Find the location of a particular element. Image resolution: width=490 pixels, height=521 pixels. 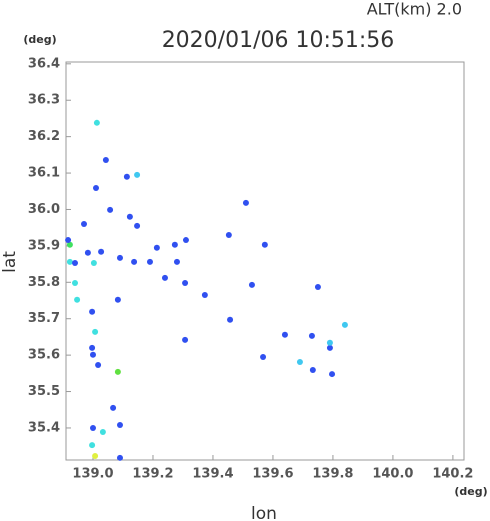

x-tick-label: 139.8 is located at coordinates (332, 474).